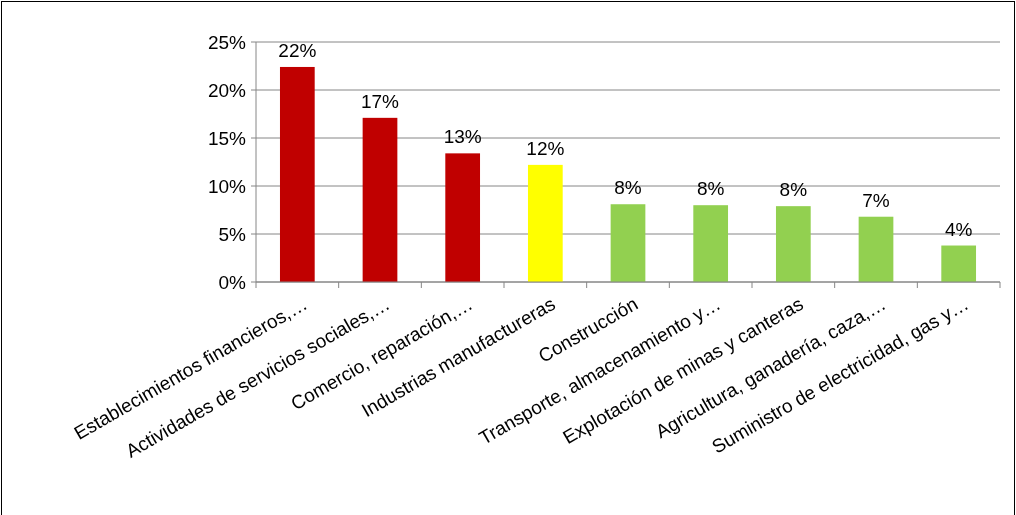 This screenshot has height=515, width=1016. I want to click on data-label: 4%, so click(958, 229).